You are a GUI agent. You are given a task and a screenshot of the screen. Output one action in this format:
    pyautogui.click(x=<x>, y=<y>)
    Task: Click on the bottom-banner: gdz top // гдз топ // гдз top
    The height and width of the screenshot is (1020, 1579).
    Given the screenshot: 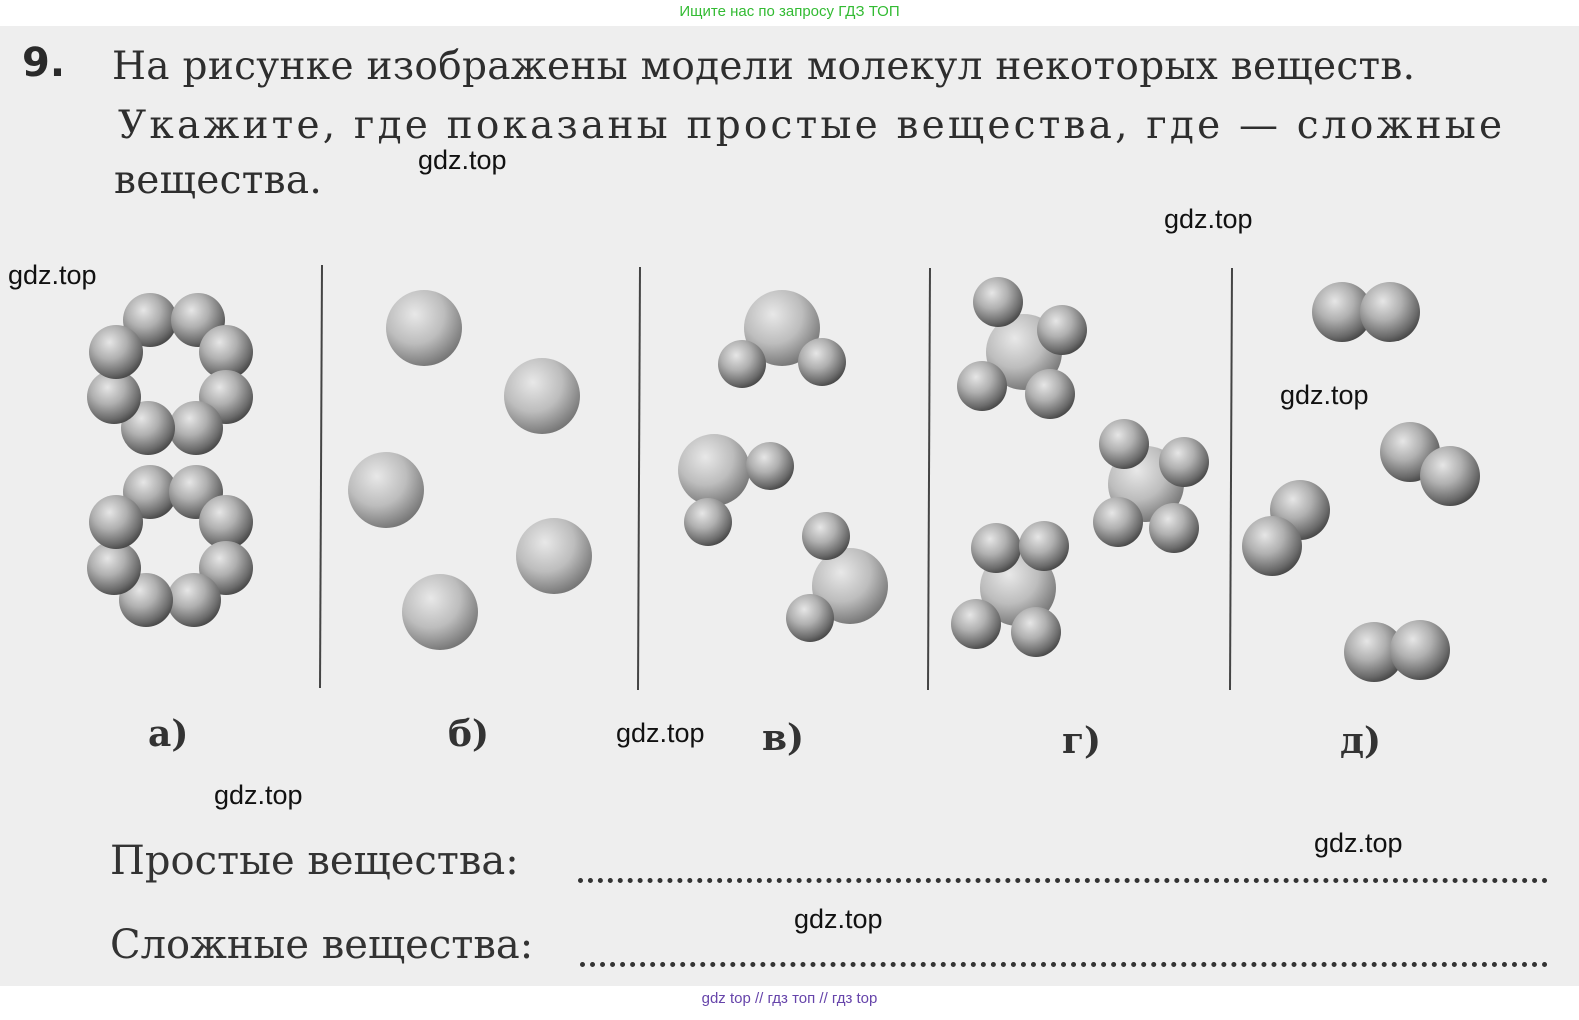 What is the action you would take?
    pyautogui.click(x=789, y=998)
    